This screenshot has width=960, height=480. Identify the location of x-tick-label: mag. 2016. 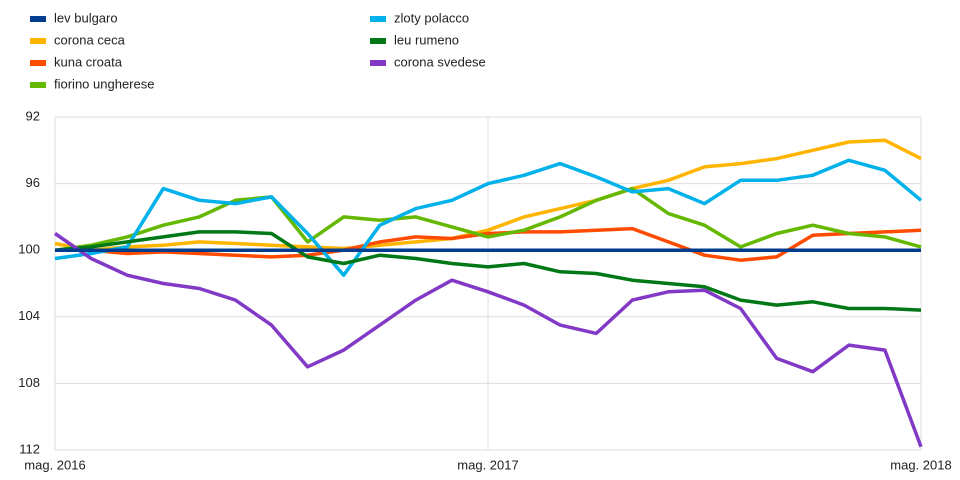
(54, 464).